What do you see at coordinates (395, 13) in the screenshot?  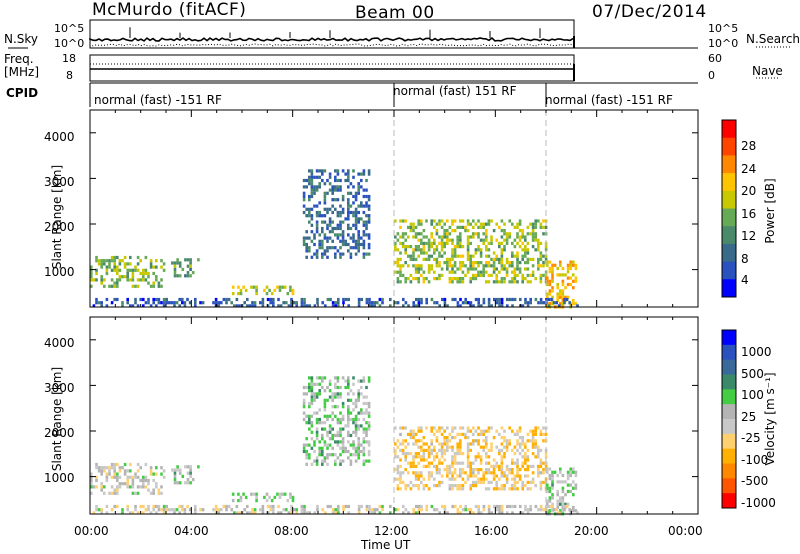 I see `beam-title: Beam 00` at bounding box center [395, 13].